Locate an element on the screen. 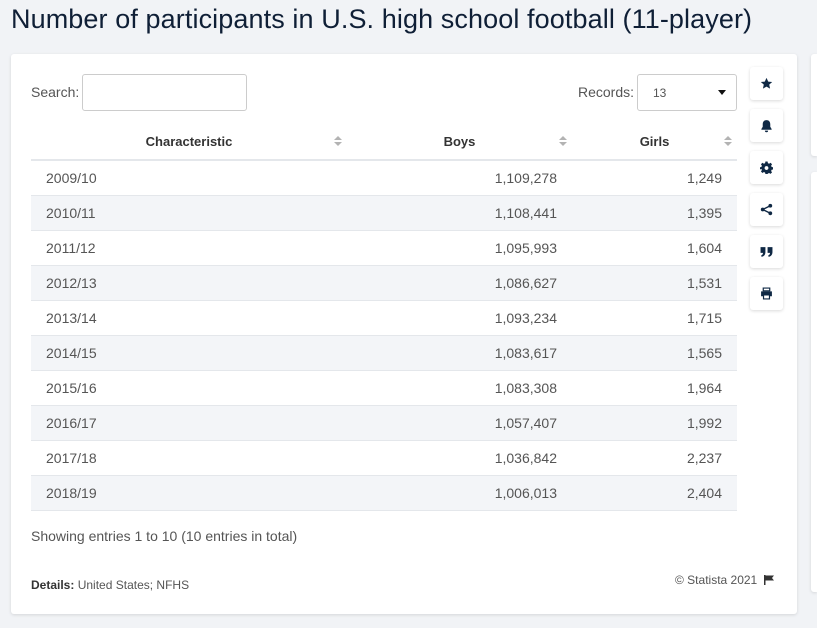 This screenshot has height=628, width=817. notification-button is located at coordinates (766, 125).